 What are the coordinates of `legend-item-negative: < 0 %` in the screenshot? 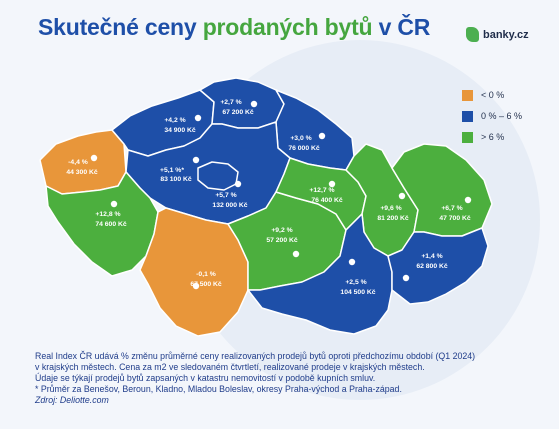 It's located at (492, 95).